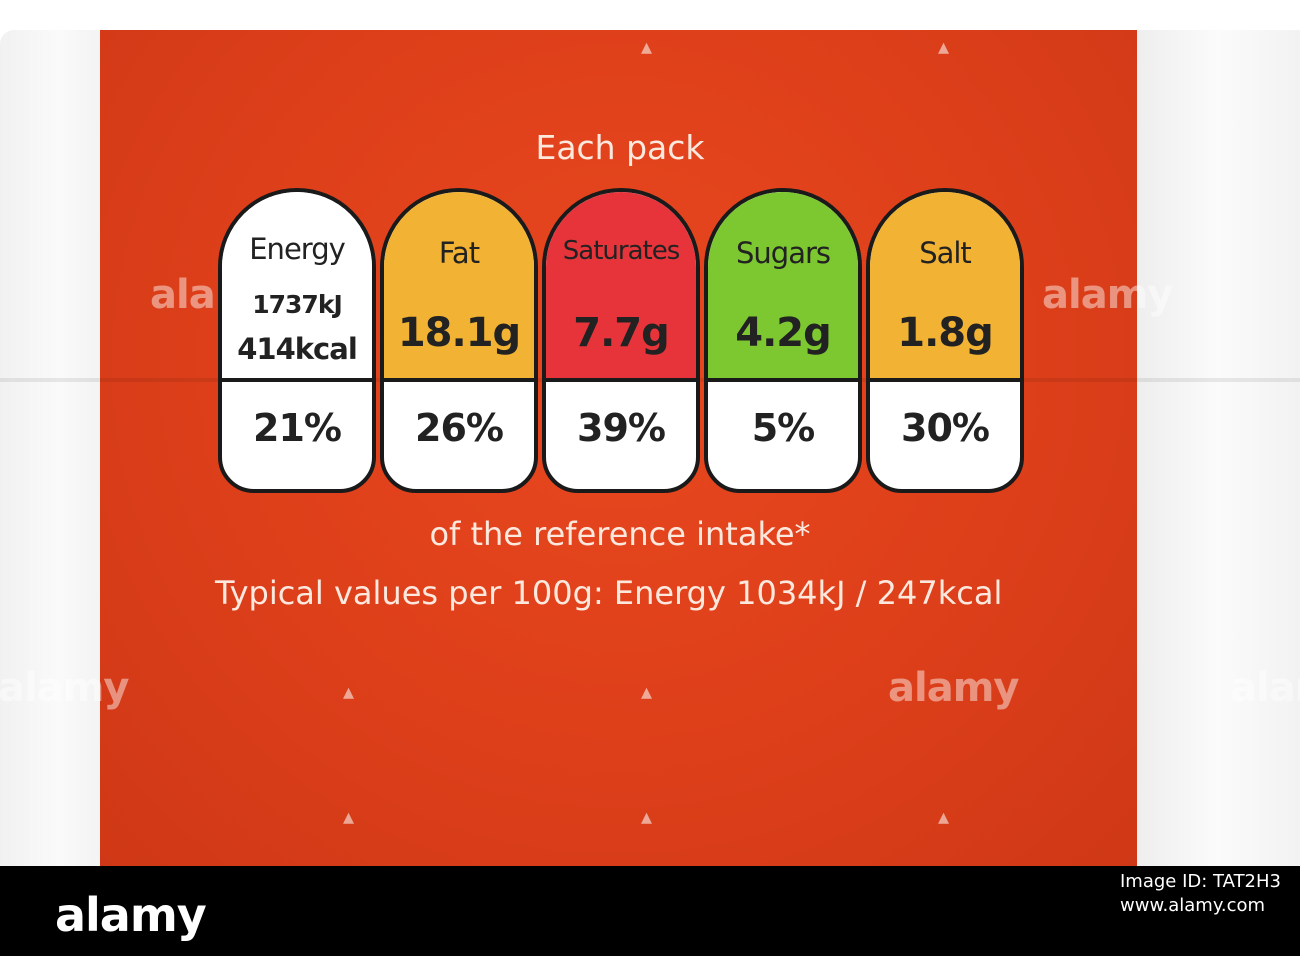 The height and width of the screenshot is (956, 1300). Describe the element at coordinates (620, 147) in the screenshot. I see `label-heading: Each pack` at that location.